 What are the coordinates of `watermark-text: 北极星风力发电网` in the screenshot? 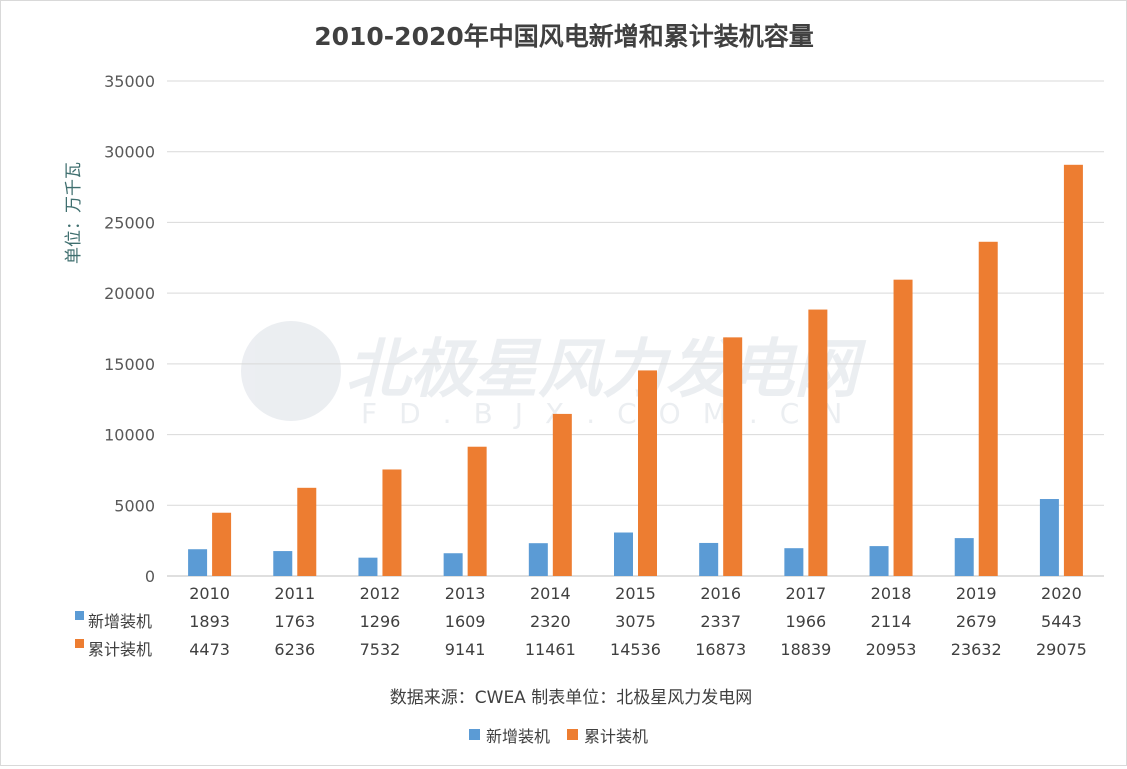 It's located at (606, 370).